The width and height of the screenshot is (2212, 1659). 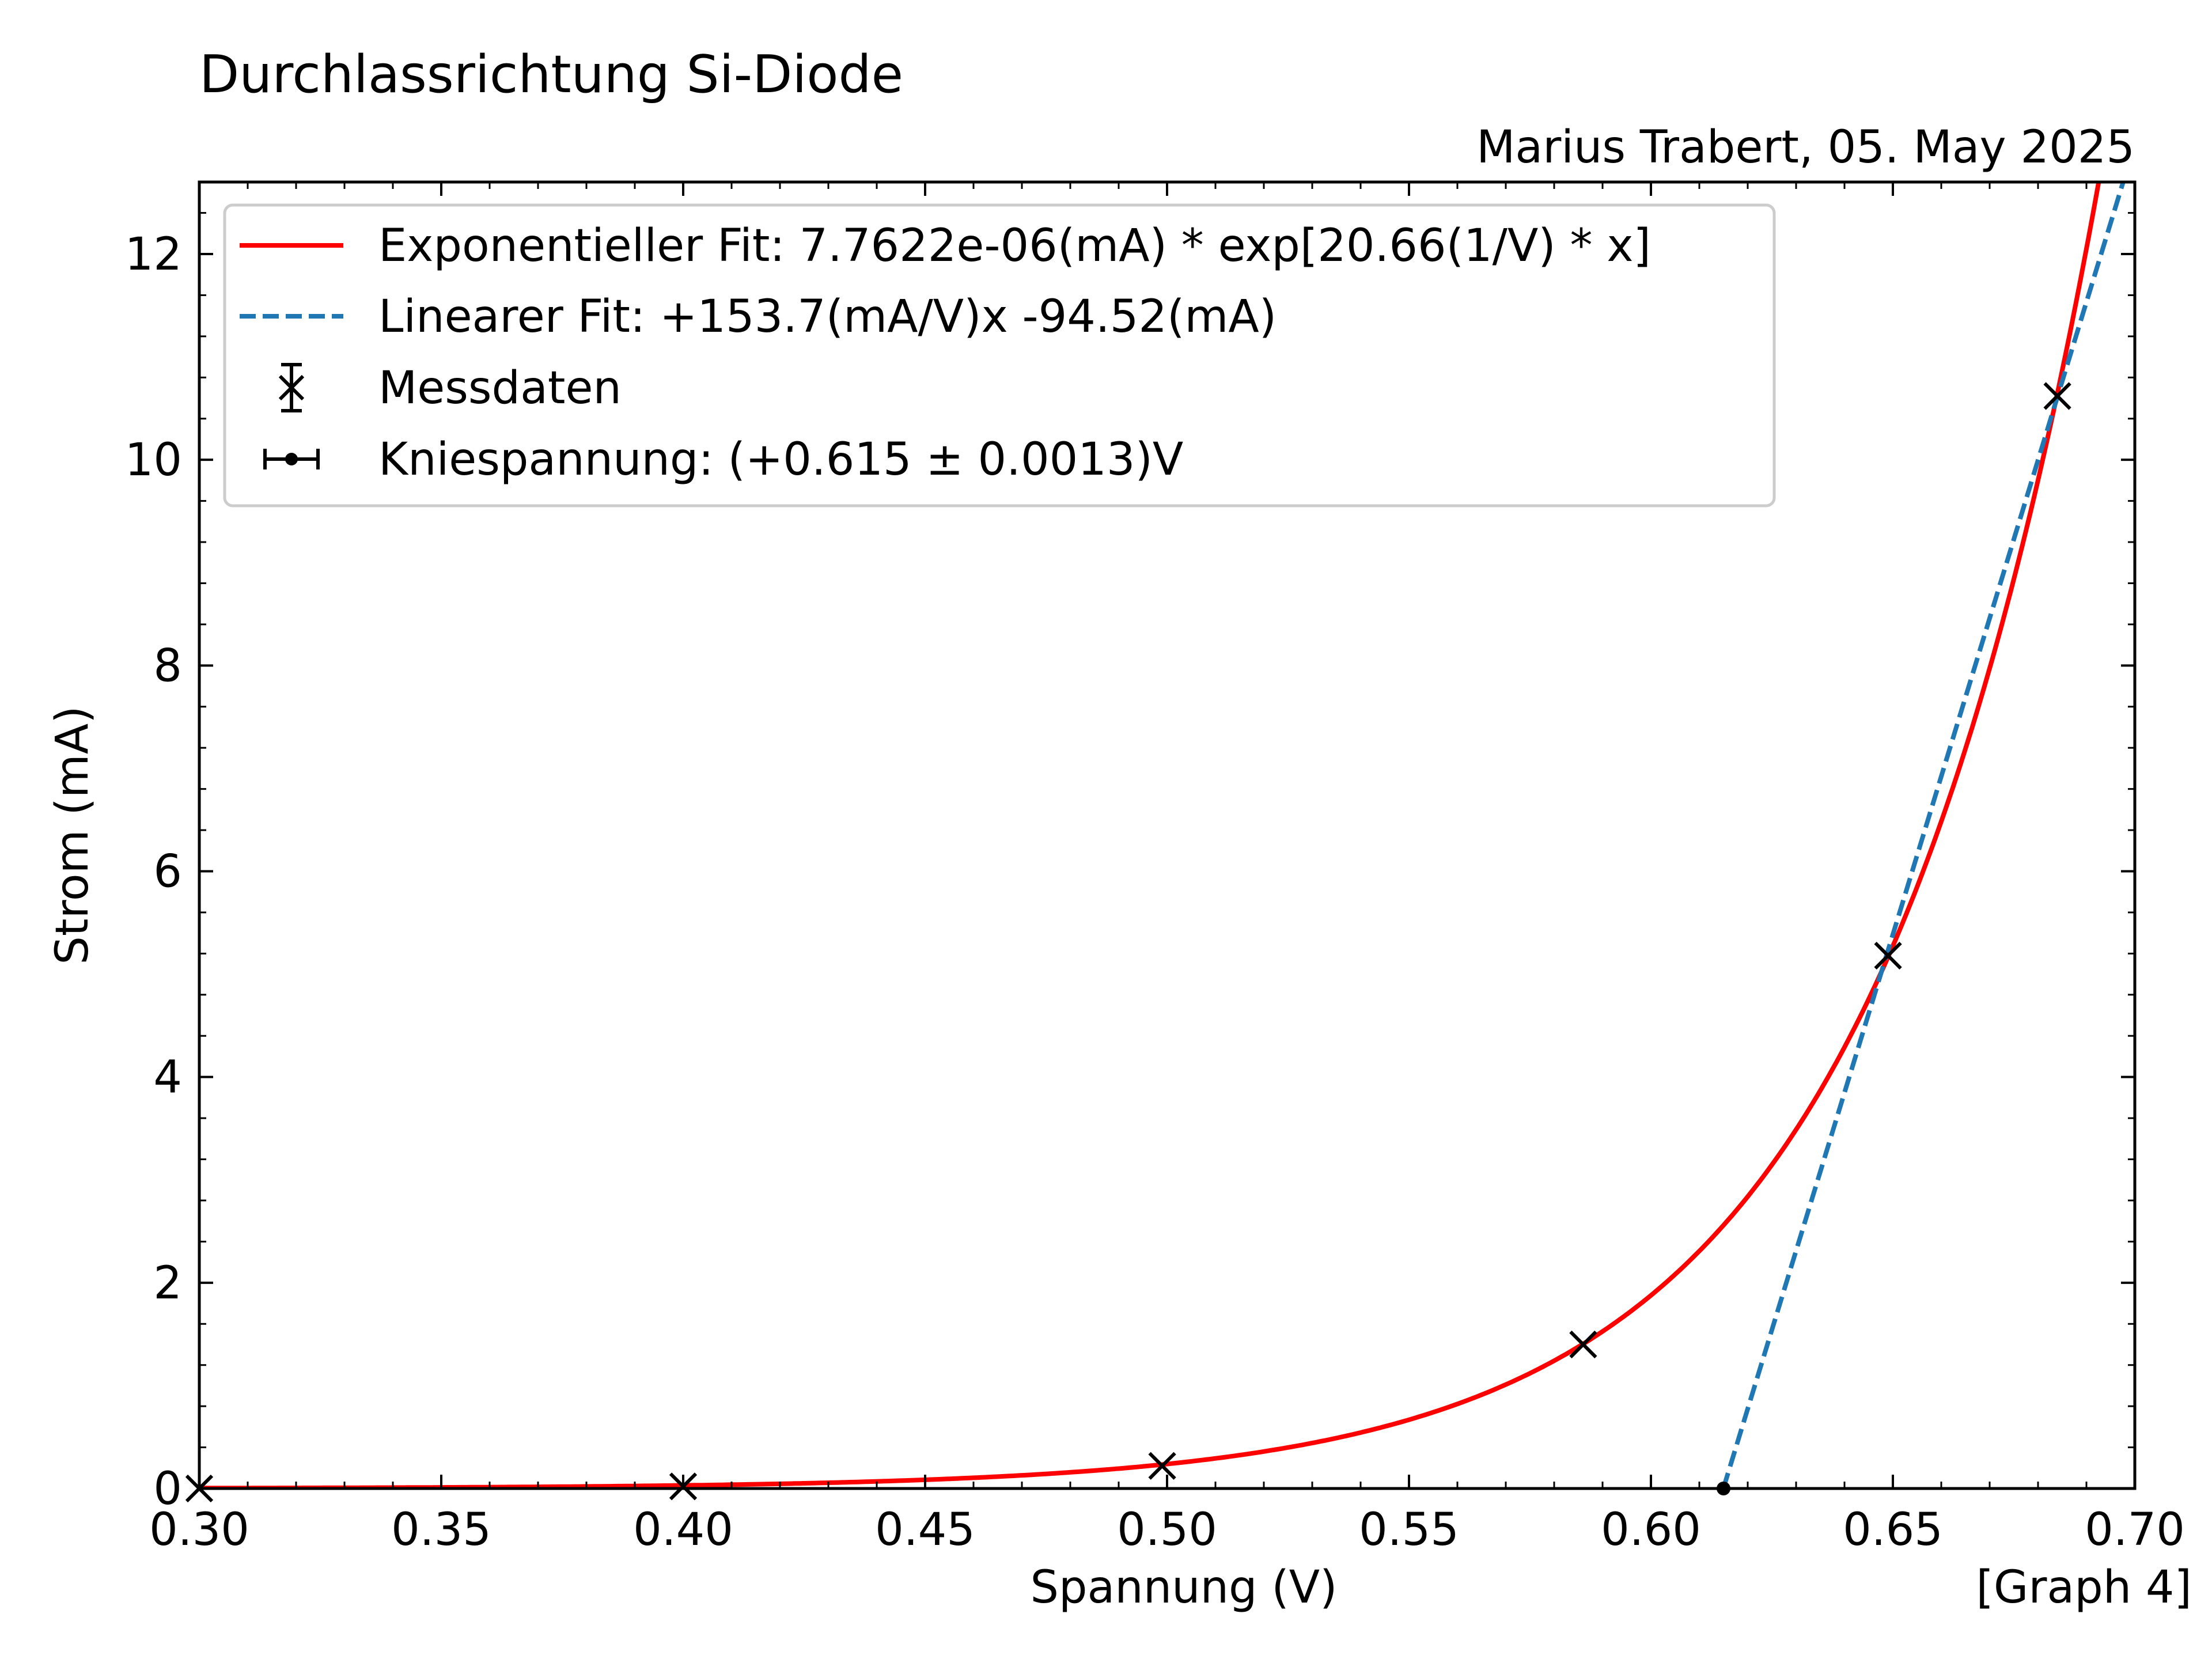 I want to click on x-tick-label: 0.45, so click(x=925, y=1530).